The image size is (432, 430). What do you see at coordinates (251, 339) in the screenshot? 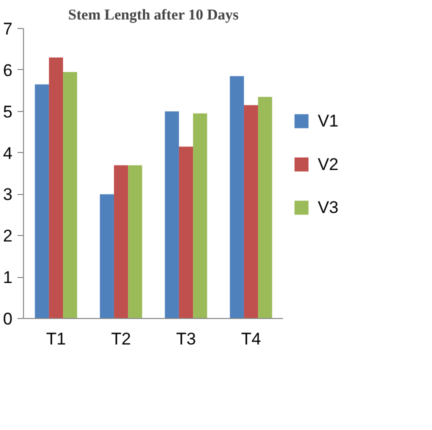
I see `x-tick-label: T4` at bounding box center [251, 339].